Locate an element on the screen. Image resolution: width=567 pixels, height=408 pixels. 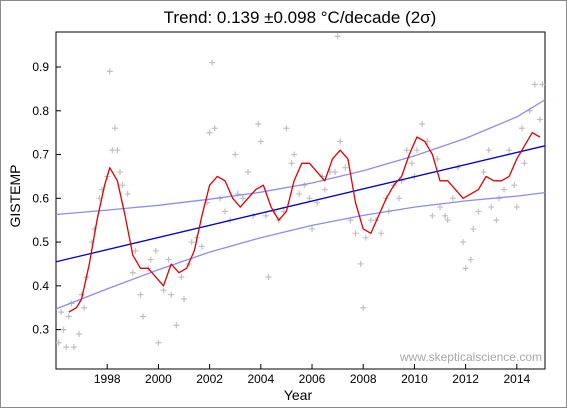
y-tick-label: 0.9 is located at coordinates (40, 67).